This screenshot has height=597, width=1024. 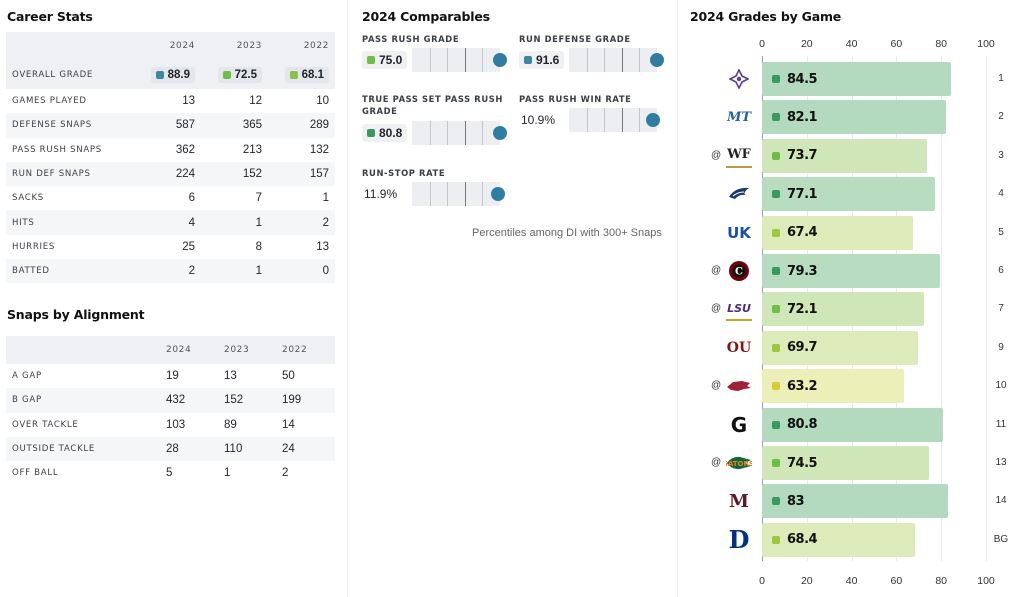 What do you see at coordinates (739, 272) in the screenshot?
I see `svg-text: C` at bounding box center [739, 272].